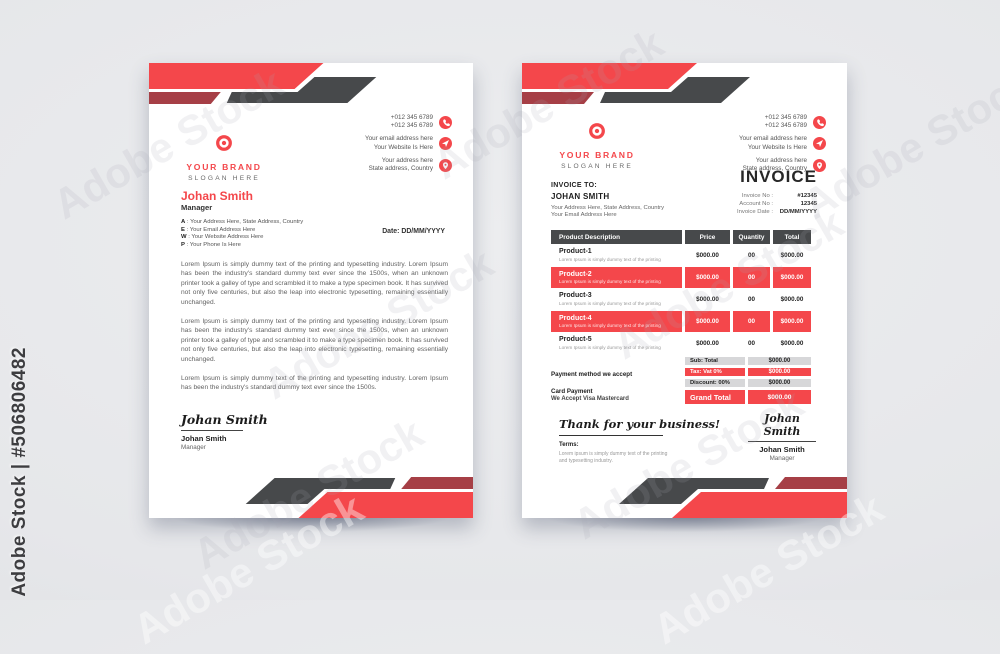 The image size is (1000, 654). Describe the element at coordinates (807, 196) in the screenshot. I see `meta-value: #12345` at that location.